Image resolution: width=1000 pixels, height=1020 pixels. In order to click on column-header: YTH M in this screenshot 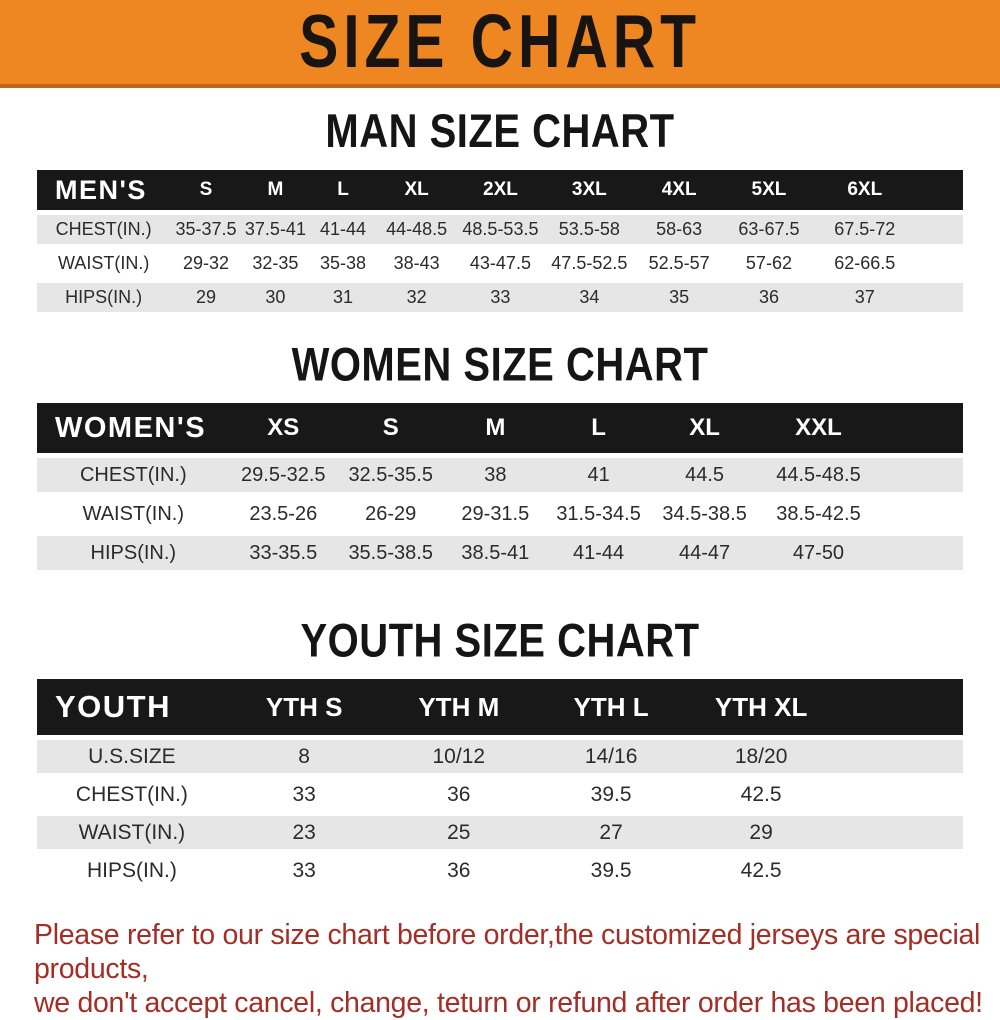, I will do `click(459, 707)`.